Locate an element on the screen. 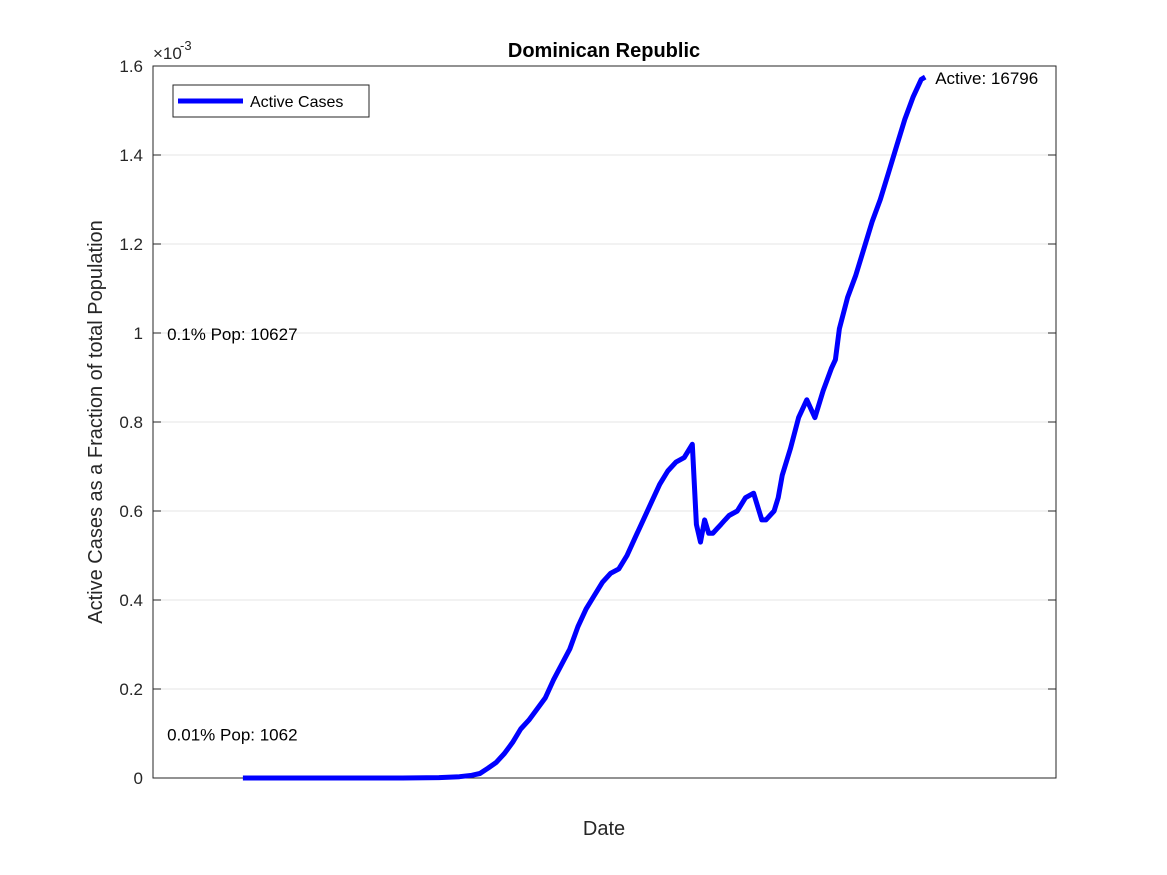  legend-entry-active-cases: Active Cases is located at coordinates (296, 102).